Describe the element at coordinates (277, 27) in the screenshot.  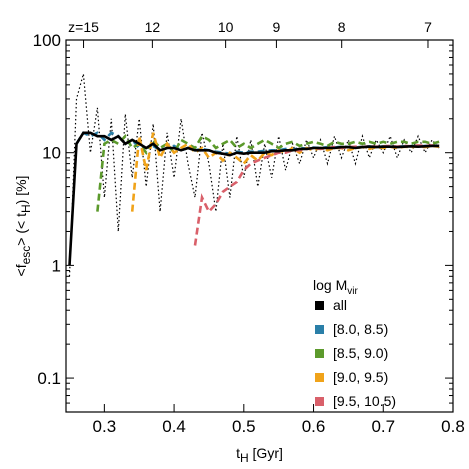
I see `x2-tick-label: 9` at that location.